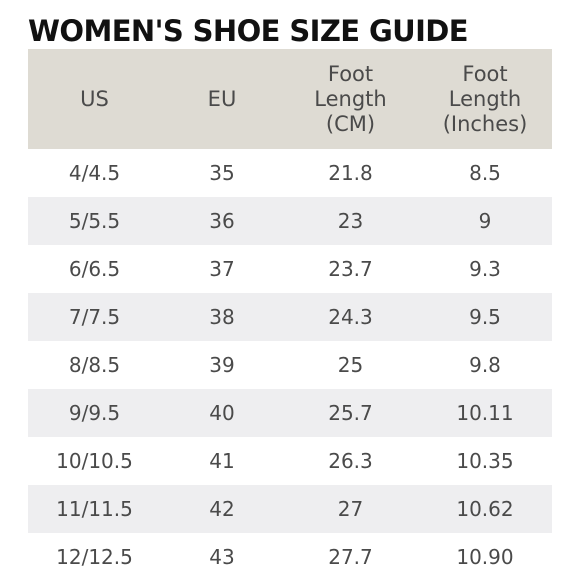 Image resolution: width=580 pixels, height=581 pixels. Describe the element at coordinates (485, 269) in the screenshot. I see `cell-inches: 9.3` at that location.